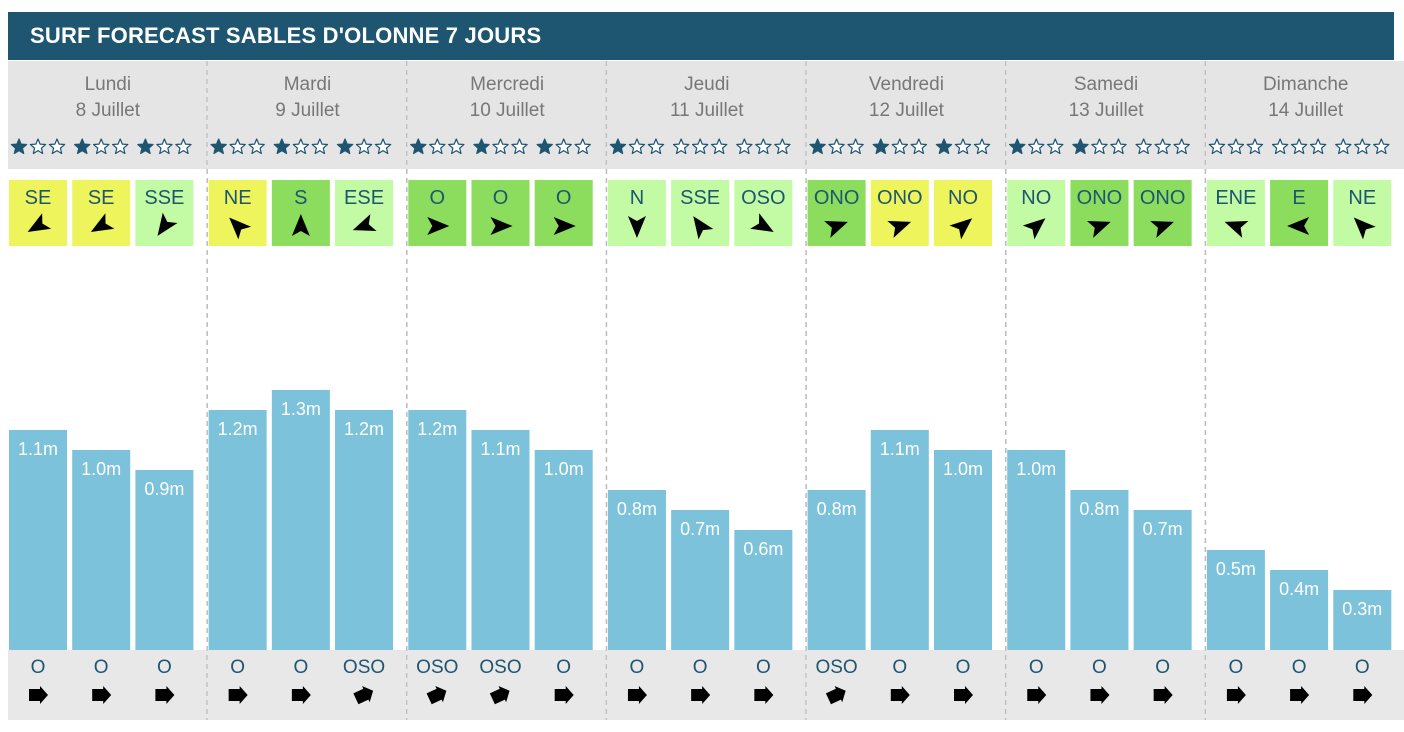 Image resolution: width=1404 pixels, height=732 pixels. What do you see at coordinates (108, 84) in the screenshot?
I see `day-name: Lundi` at bounding box center [108, 84].